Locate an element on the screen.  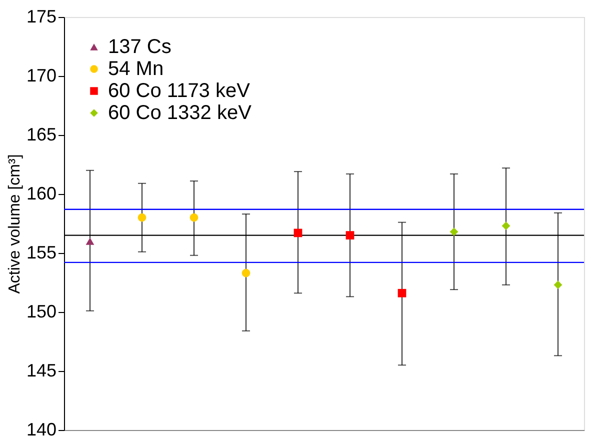
y-tick-label: 175 is located at coordinates (41, 16).